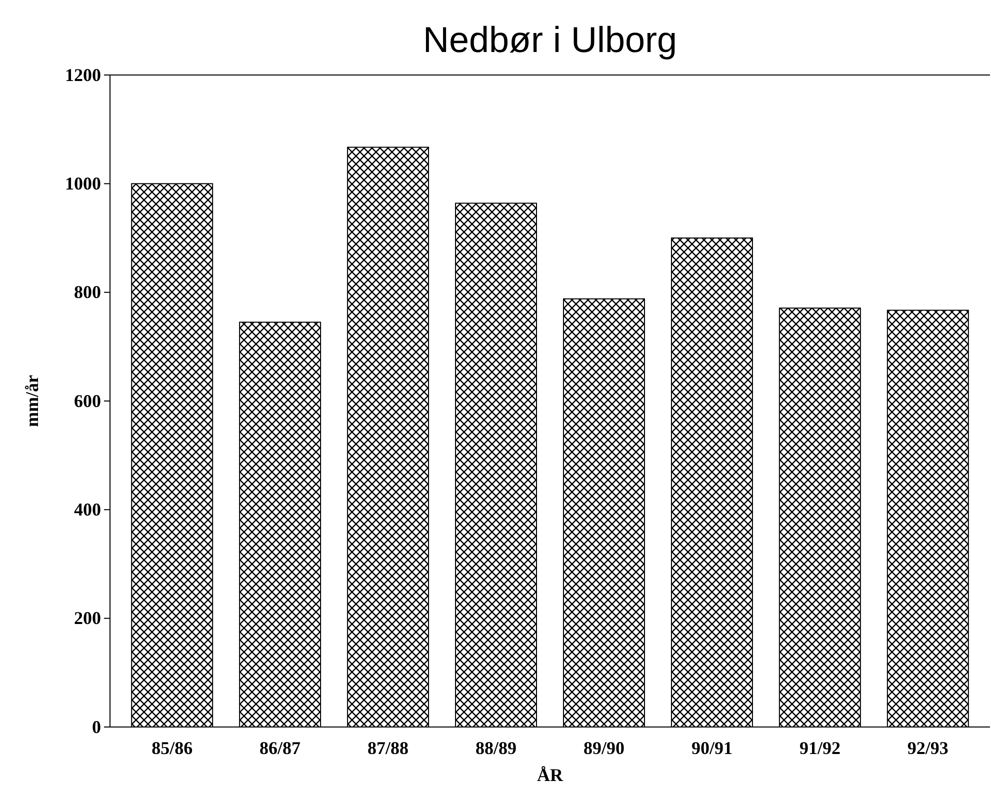 This screenshot has height=787, width=991. What do you see at coordinates (550, 775) in the screenshot?
I see `x-axis-title: ÅR` at bounding box center [550, 775].